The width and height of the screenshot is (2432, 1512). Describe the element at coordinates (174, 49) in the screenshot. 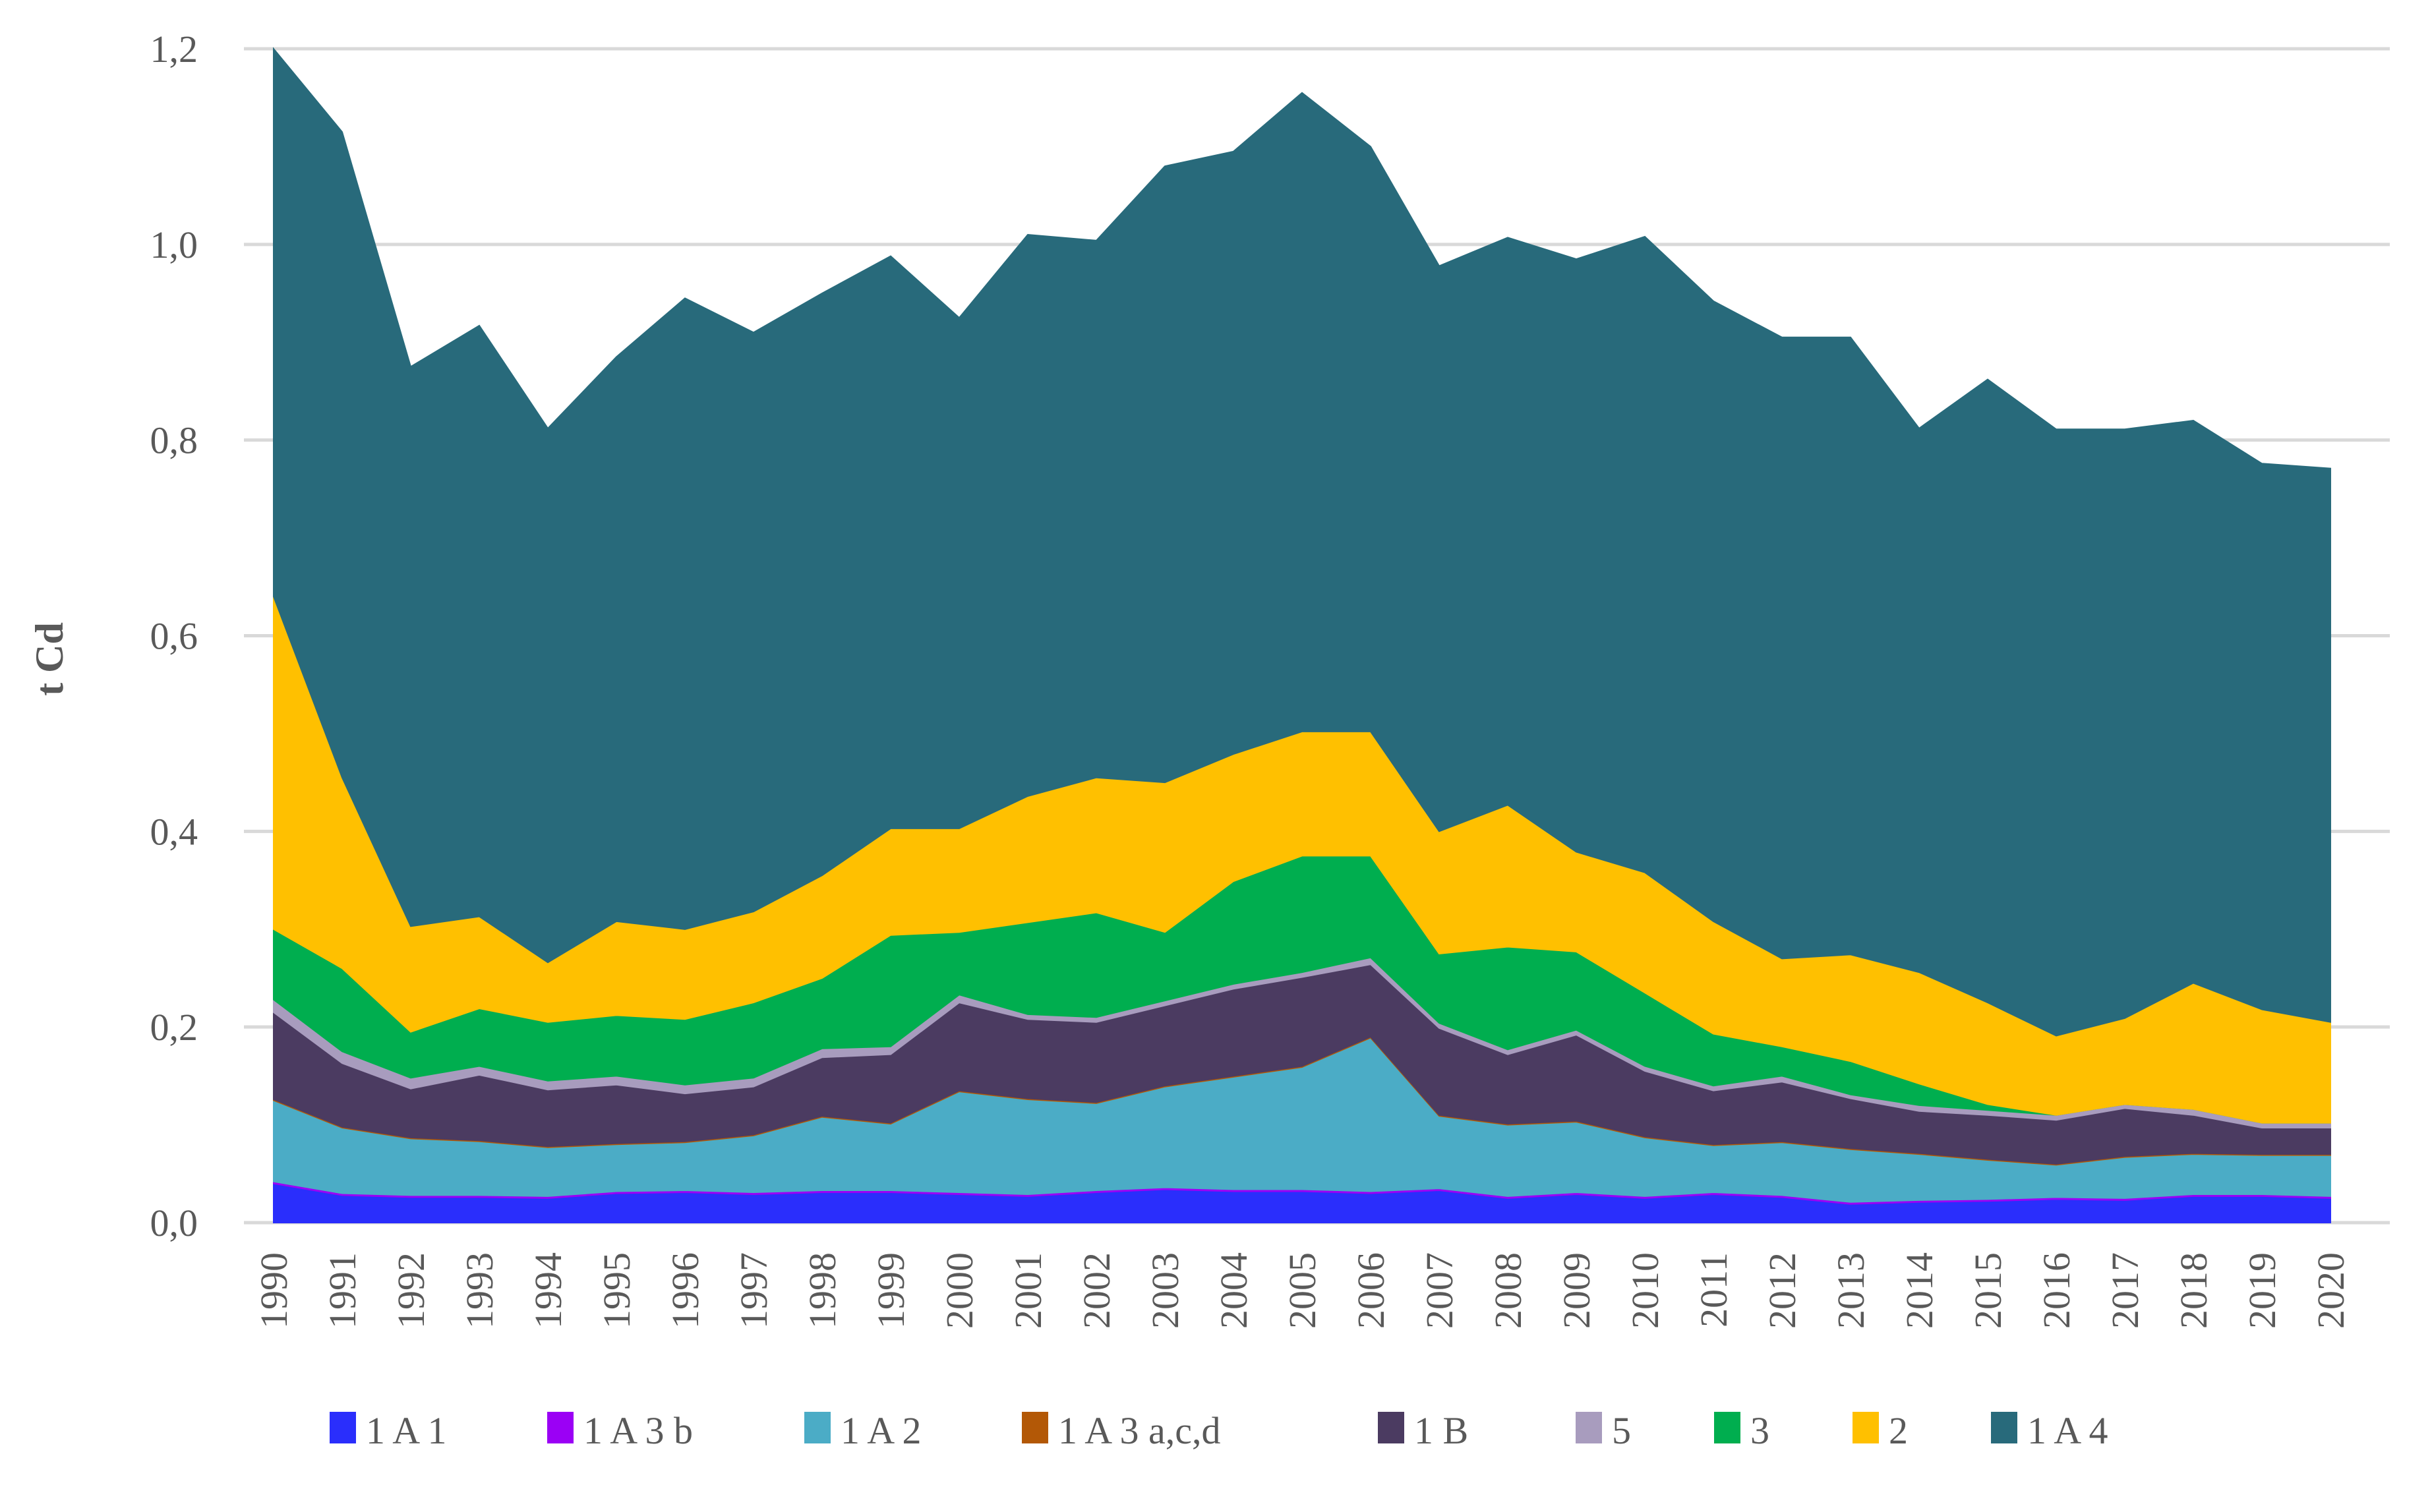

I see `y-tick-label: 1,2` at that location.